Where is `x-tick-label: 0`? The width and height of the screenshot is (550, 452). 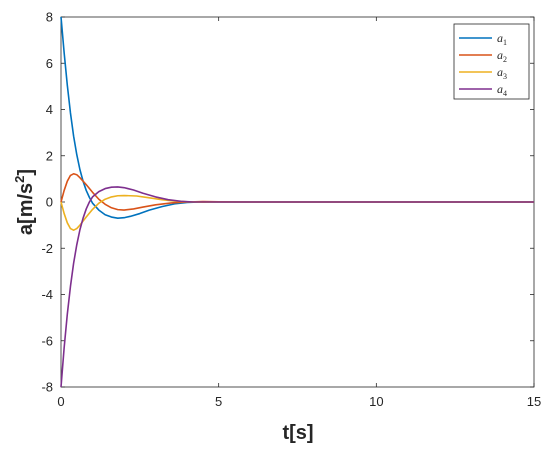
x-tick-label: 0 is located at coordinates (60, 401).